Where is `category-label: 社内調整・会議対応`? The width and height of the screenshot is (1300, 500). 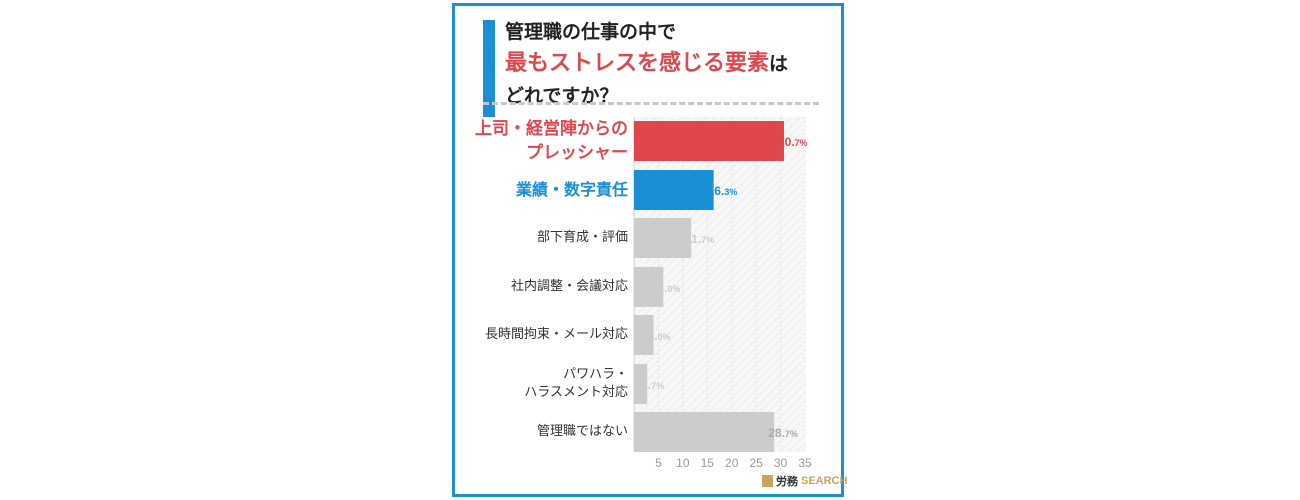 category-label: 社内調整・会議対応 is located at coordinates (544, 287).